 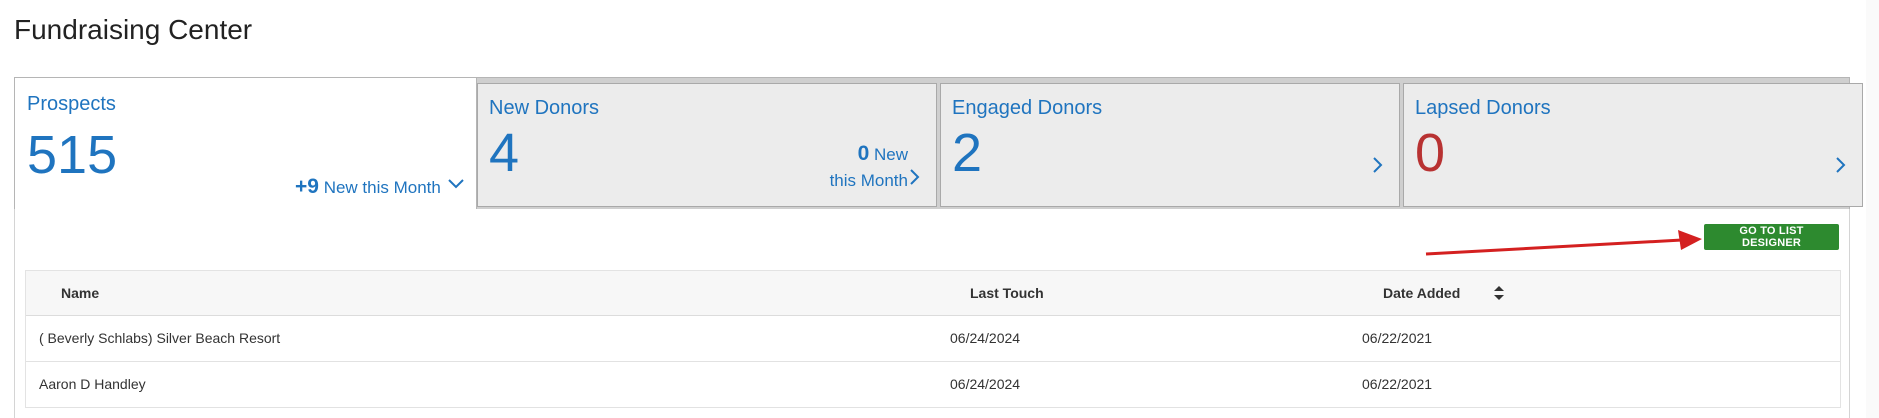 What do you see at coordinates (1499, 295) in the screenshot?
I see `sort-icon` at bounding box center [1499, 295].